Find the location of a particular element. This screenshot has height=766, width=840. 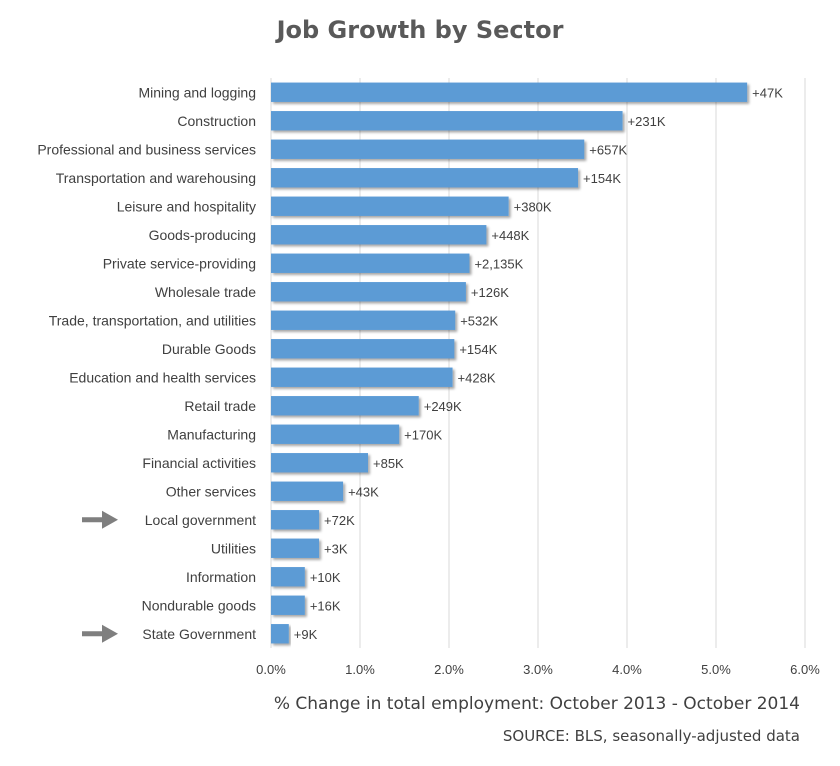

data-label: +9K is located at coordinates (306, 634).